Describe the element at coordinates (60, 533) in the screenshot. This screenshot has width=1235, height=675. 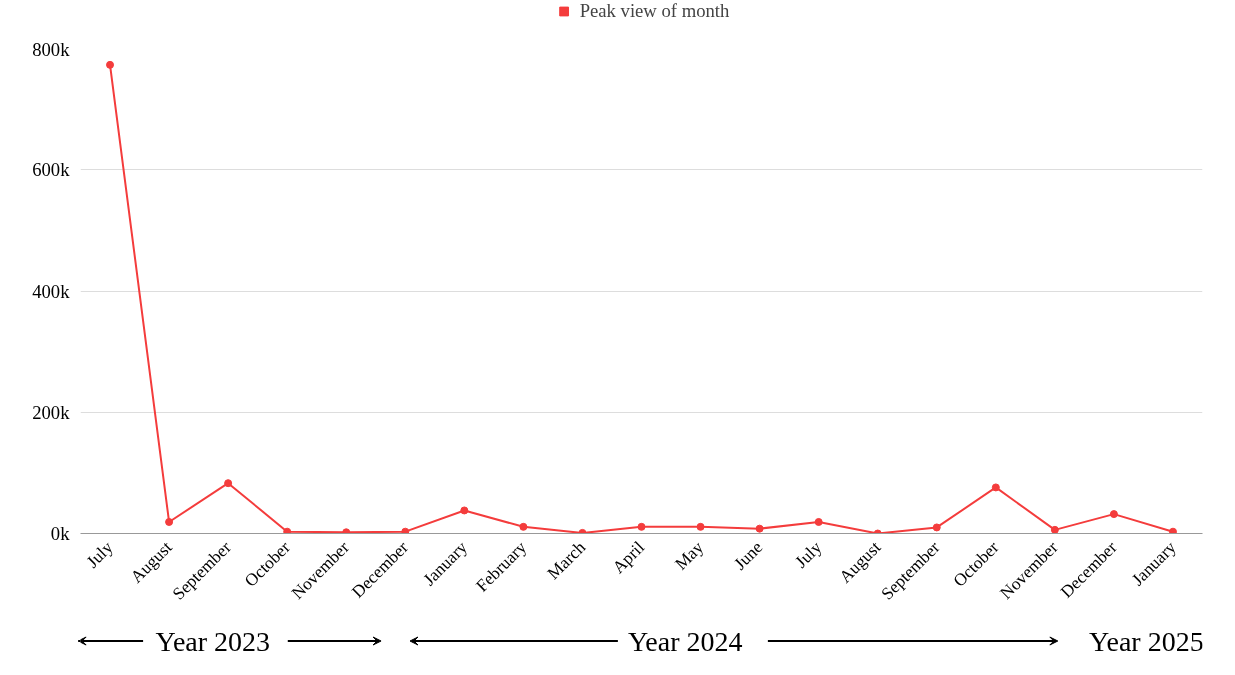
I see `y-tick-label: 0k` at that location.